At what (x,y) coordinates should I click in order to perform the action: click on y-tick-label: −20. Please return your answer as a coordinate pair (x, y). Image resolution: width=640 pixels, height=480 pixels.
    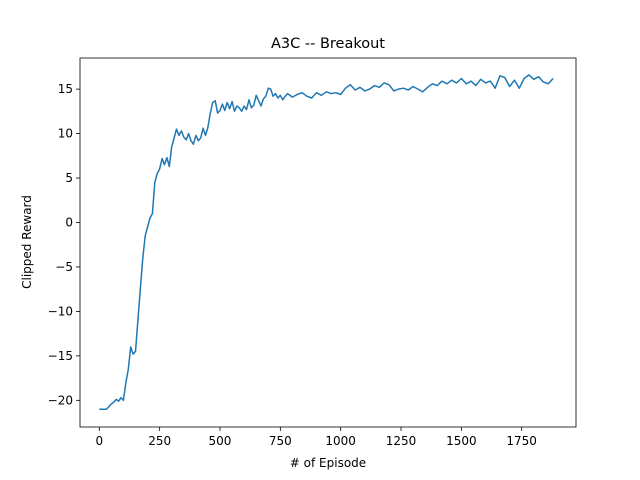
    Looking at the image, I should click on (60, 400).